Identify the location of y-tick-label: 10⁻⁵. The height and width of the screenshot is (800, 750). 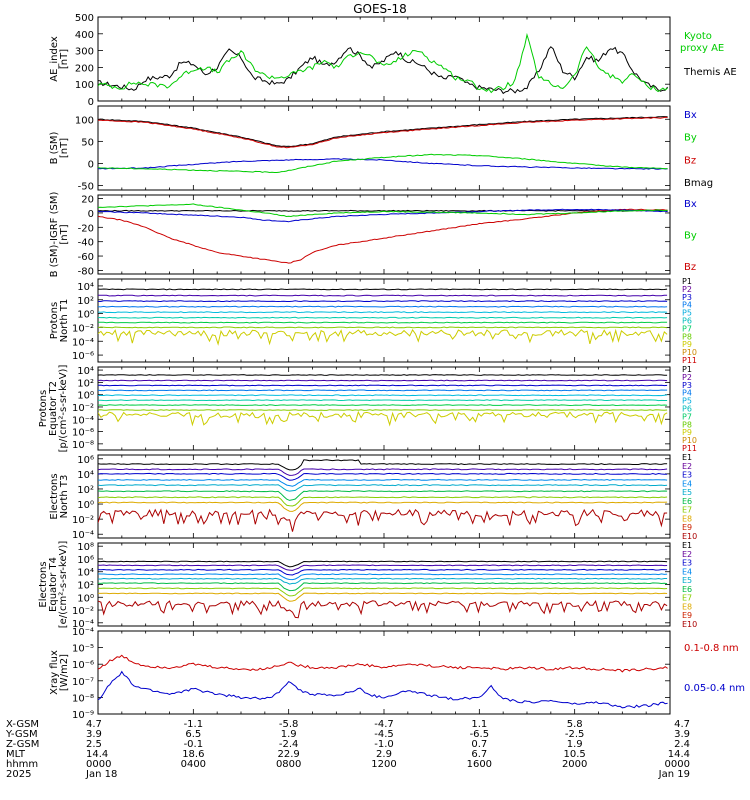
(83, 649).